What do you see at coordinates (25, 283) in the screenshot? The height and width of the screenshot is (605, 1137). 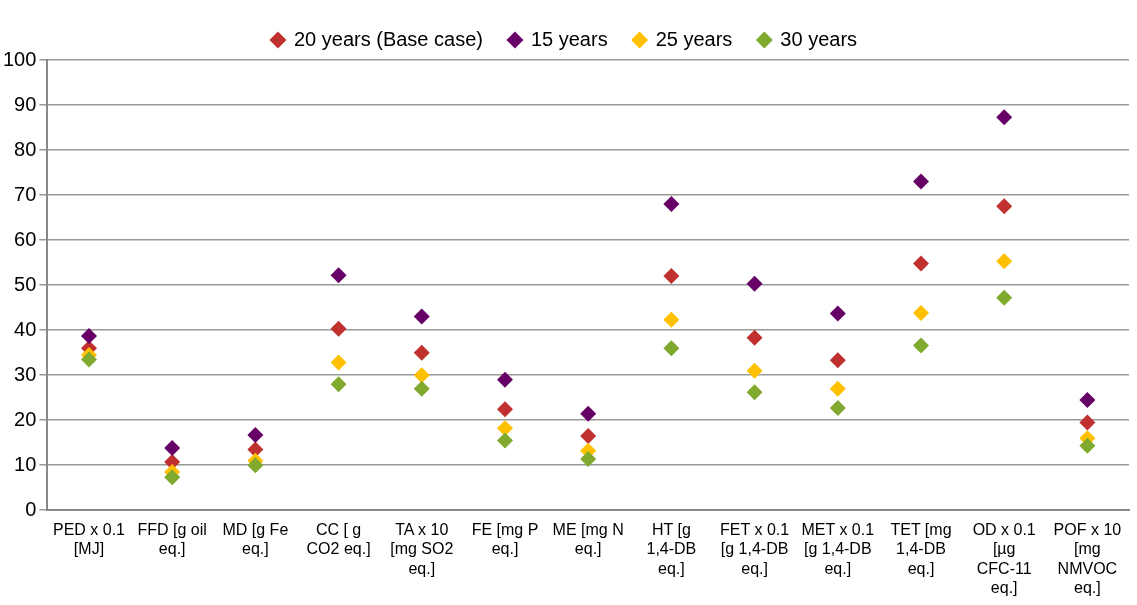 I see `y-tick-label: 50` at bounding box center [25, 283].